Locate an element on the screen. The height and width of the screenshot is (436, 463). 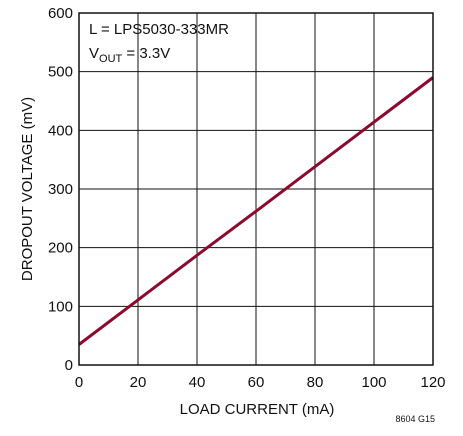
annotation-v-subscript: OUT is located at coordinates (111, 59).